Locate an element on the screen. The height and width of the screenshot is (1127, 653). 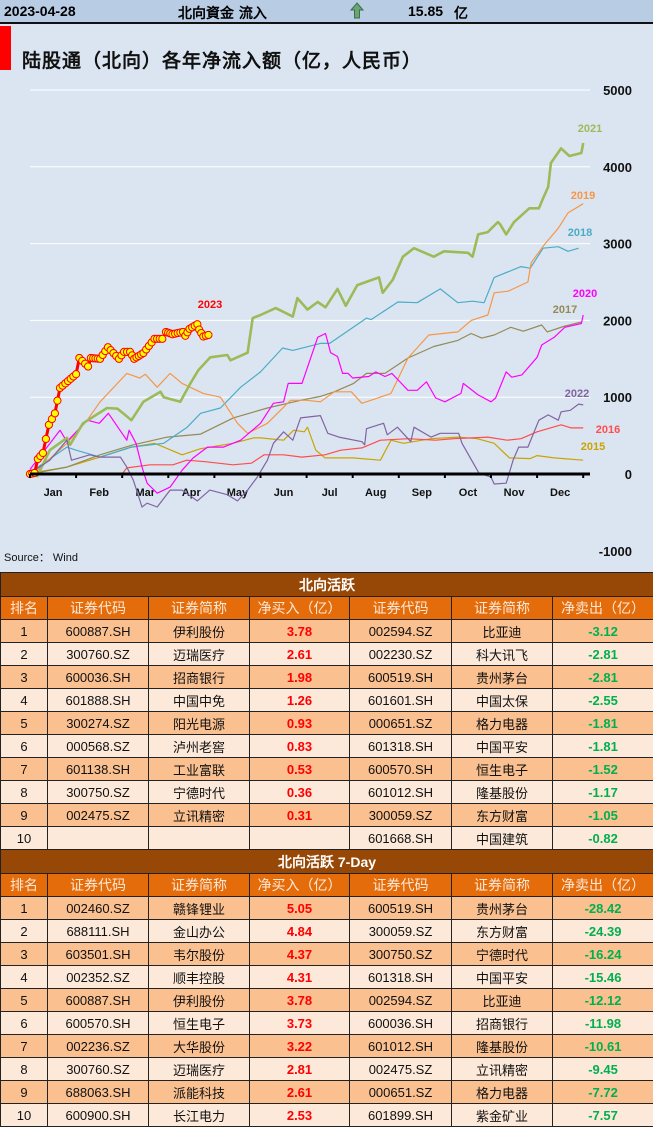
table-row: 10 600900.SH 长江电力 2.53 601899.SH 紫金矿业 -7.57 is located at coordinates (326, 1115).